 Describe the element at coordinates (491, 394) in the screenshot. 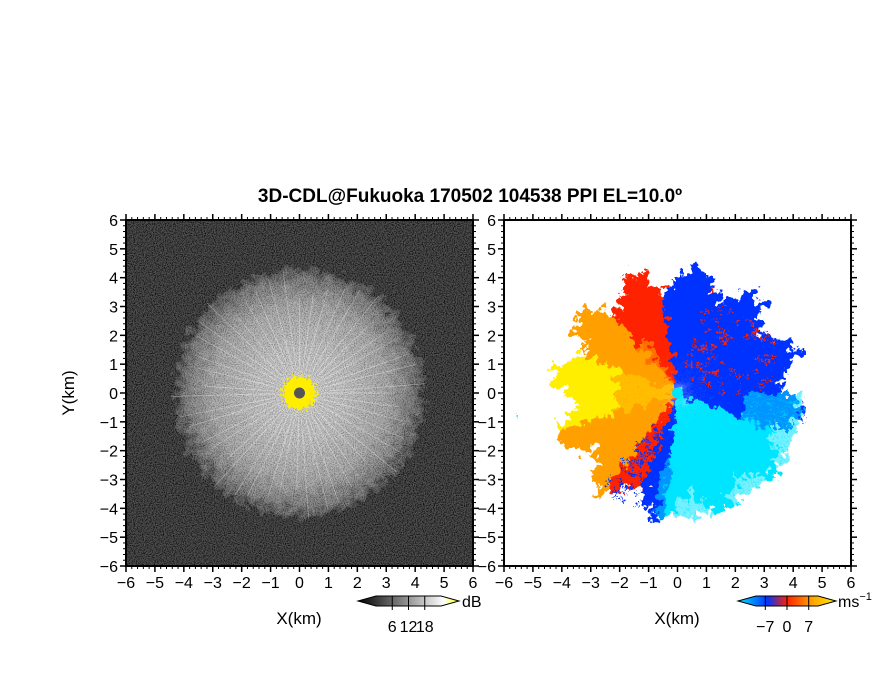

I see `velocity-y-tick-label: 0` at that location.